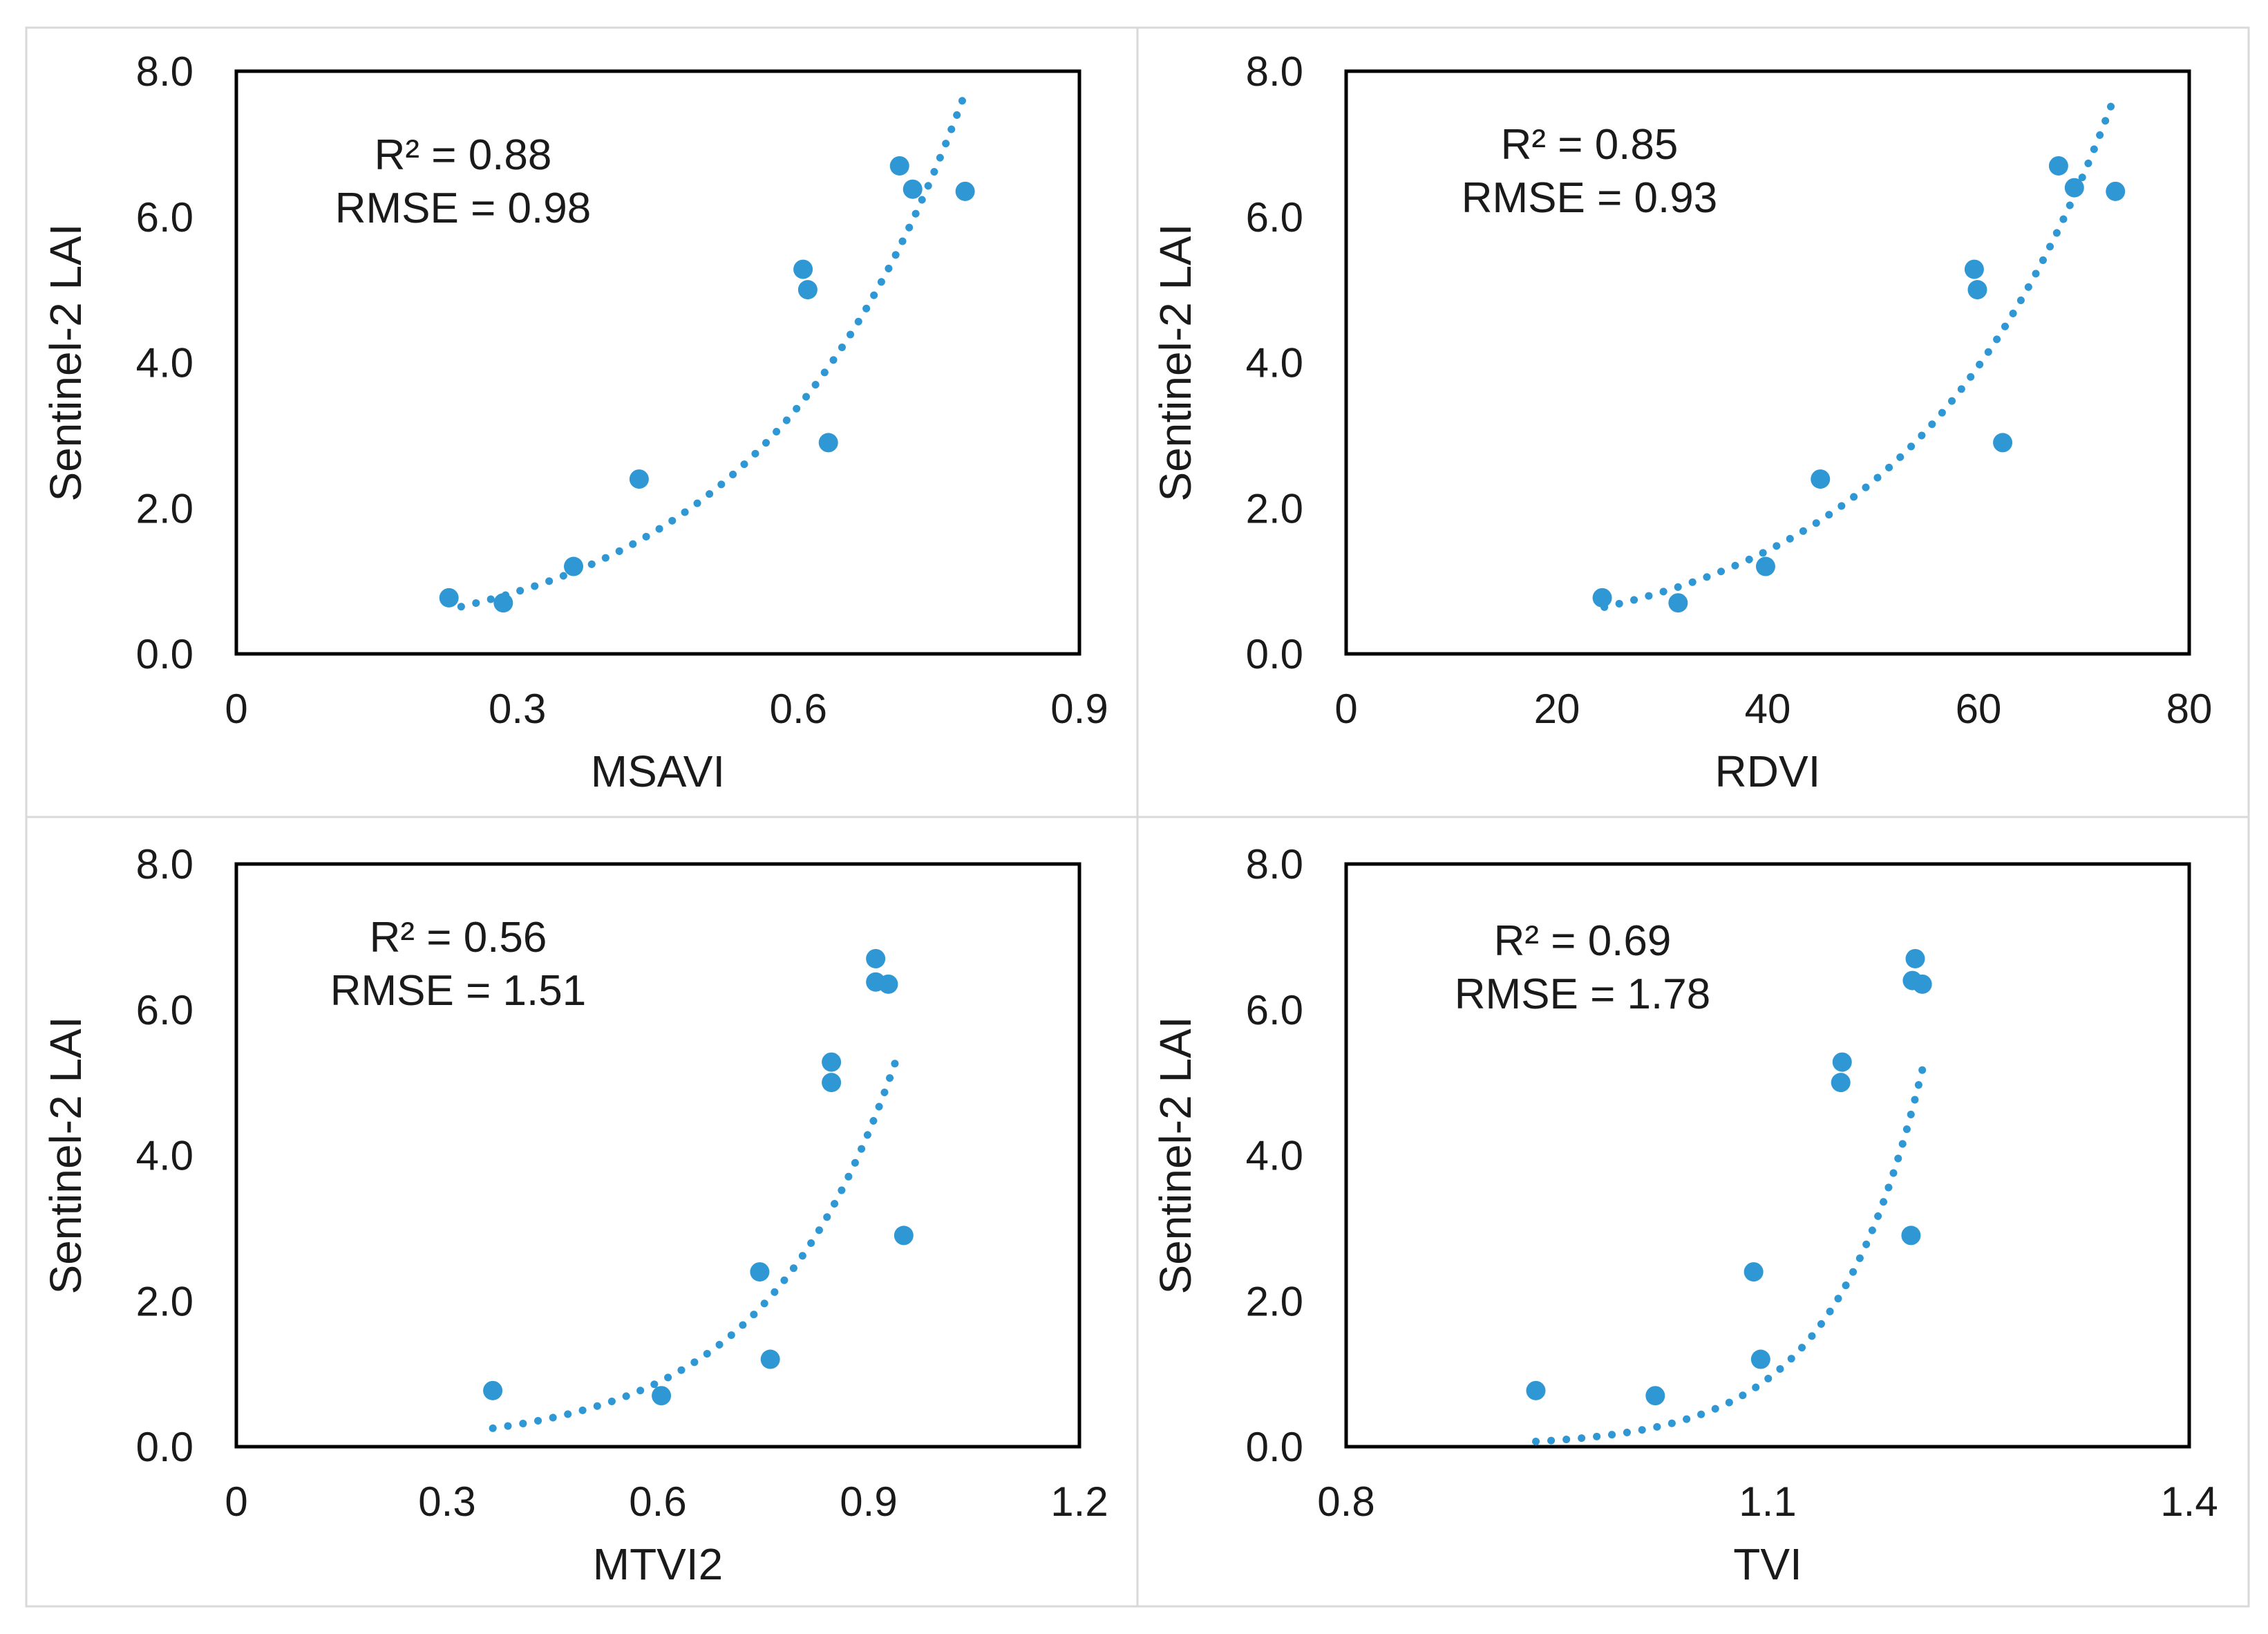  Describe the element at coordinates (458, 991) in the screenshot. I see `rmse-annotation: RMSE = 1.51` at that location.